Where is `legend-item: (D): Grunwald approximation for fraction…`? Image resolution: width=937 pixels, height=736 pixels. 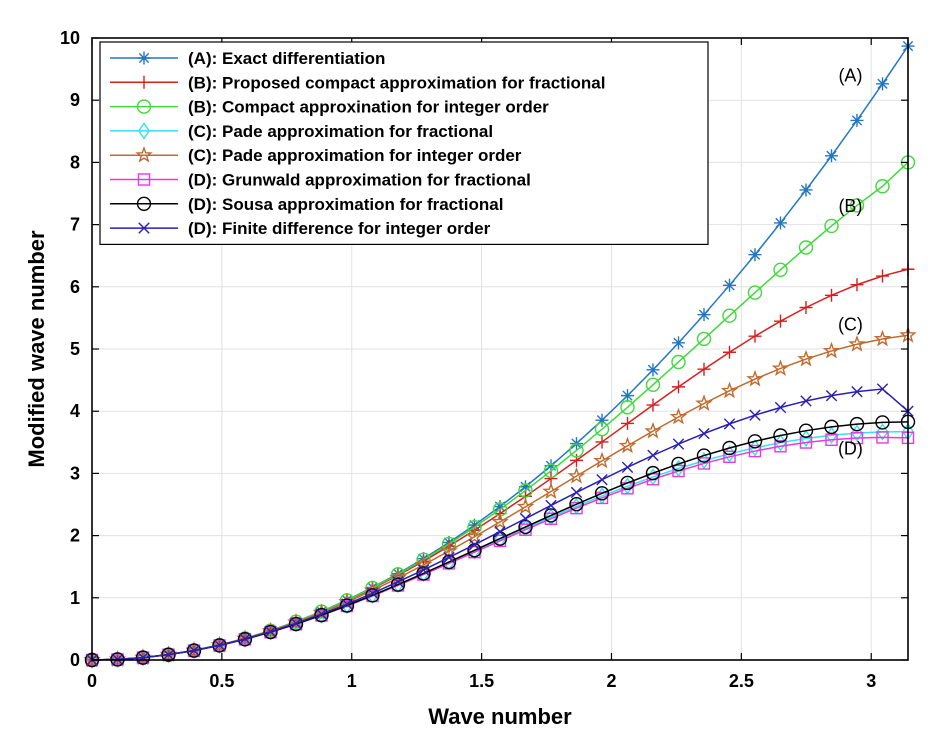
legend-item: (D): Grunwald approximation for fraction… is located at coordinates (320, 180).